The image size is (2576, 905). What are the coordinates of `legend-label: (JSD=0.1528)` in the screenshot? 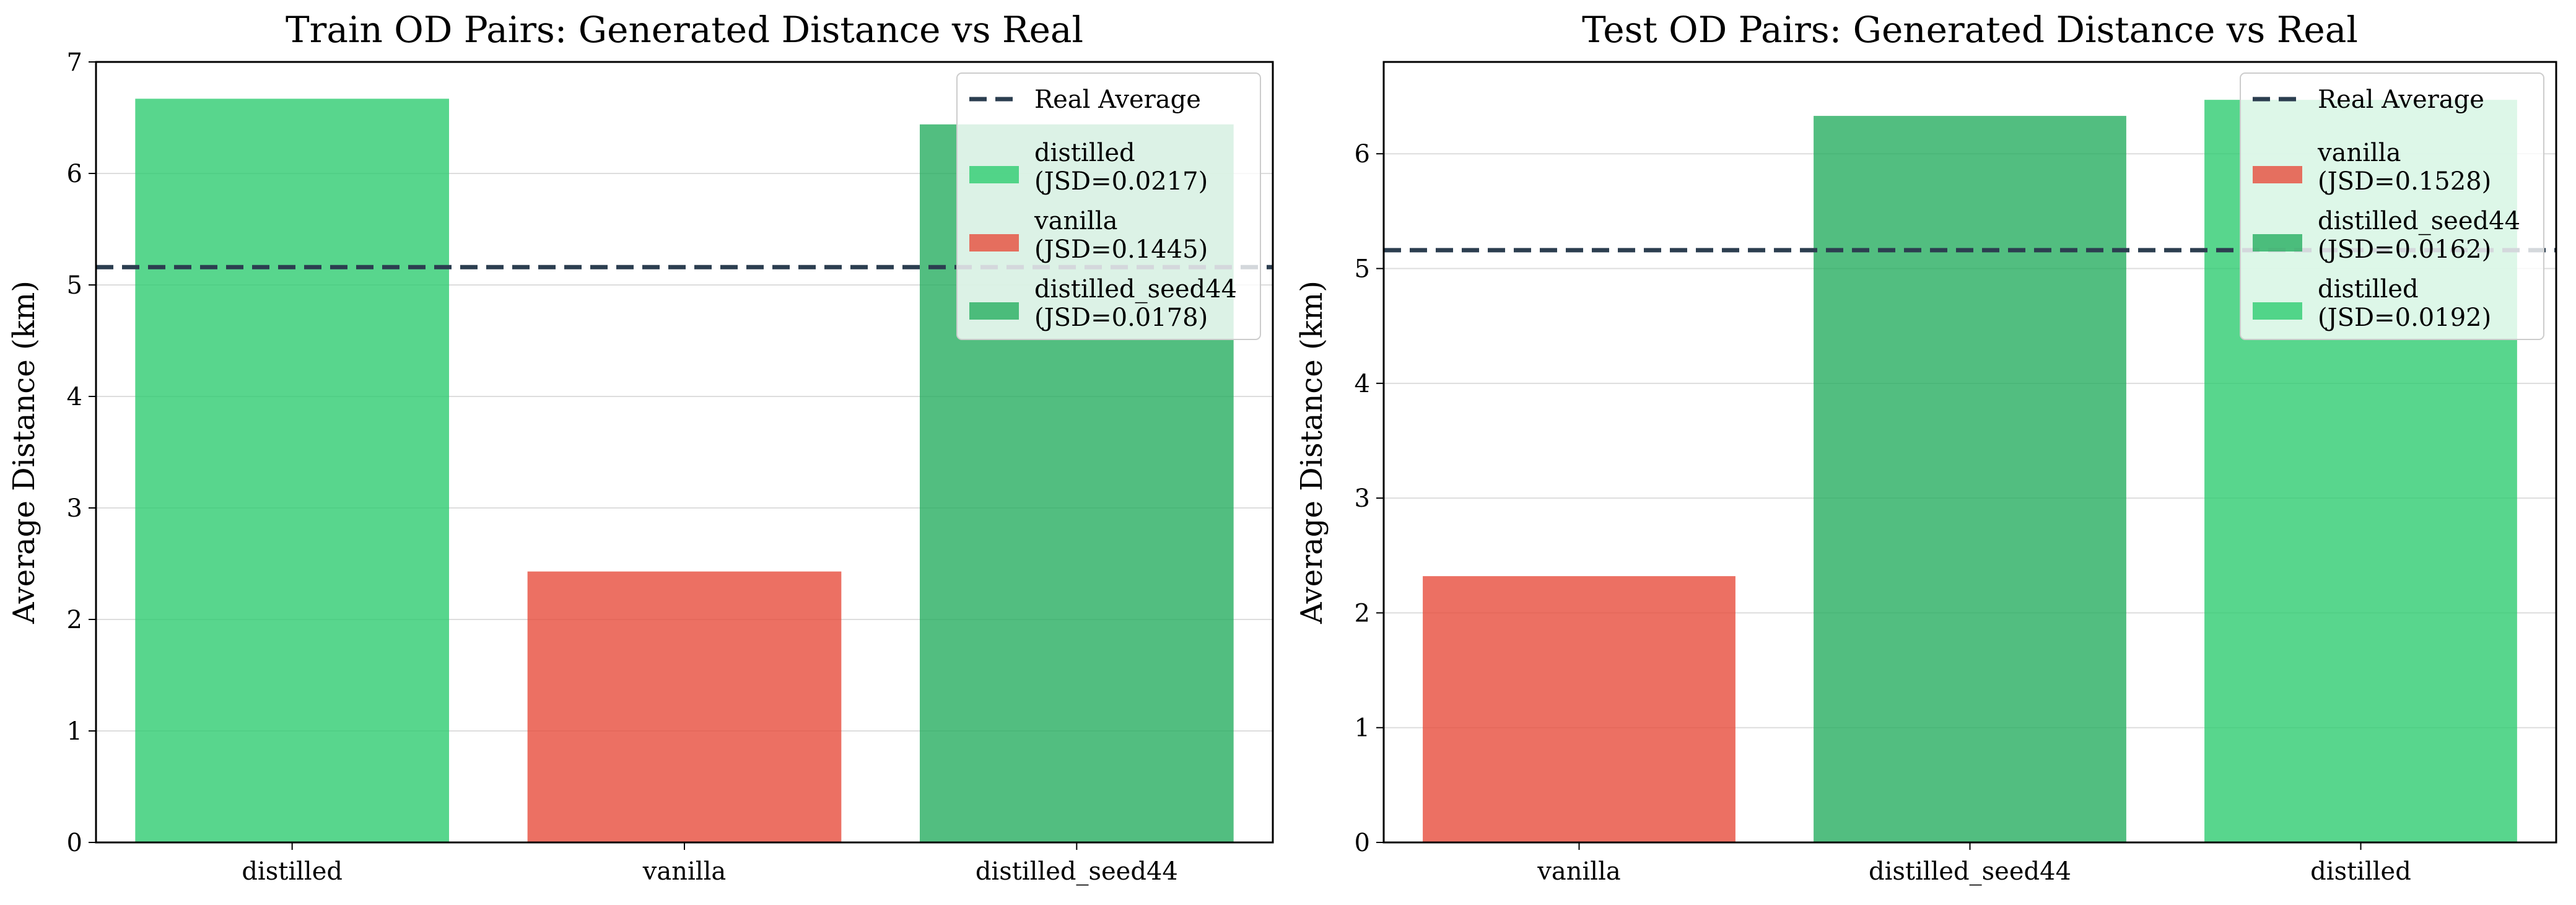 It's located at (2404, 181).